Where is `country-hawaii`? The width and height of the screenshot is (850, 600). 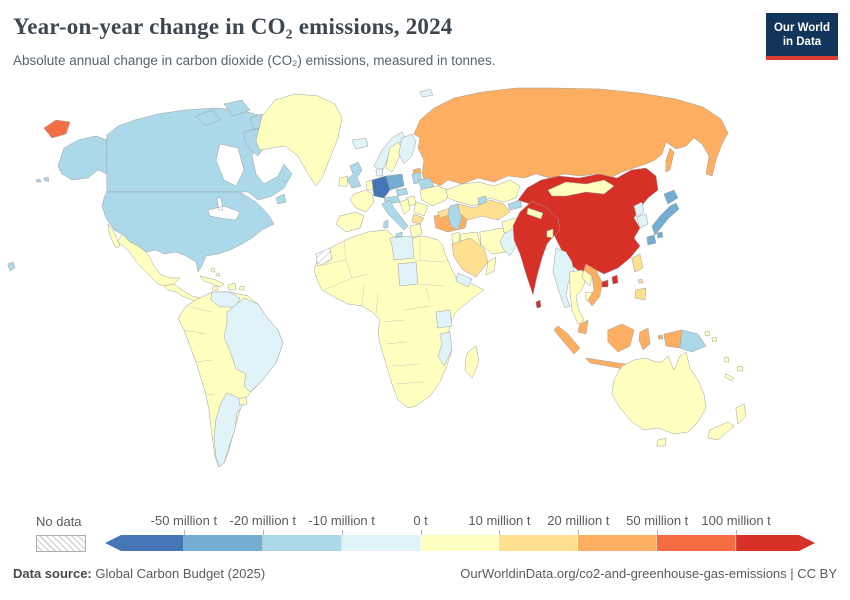 country-hawaii is located at coordinates (11, 266).